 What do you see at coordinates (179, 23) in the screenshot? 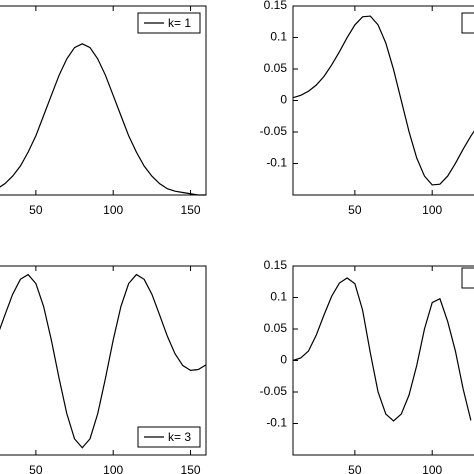
I see `legend-label: k= 1` at bounding box center [179, 23].